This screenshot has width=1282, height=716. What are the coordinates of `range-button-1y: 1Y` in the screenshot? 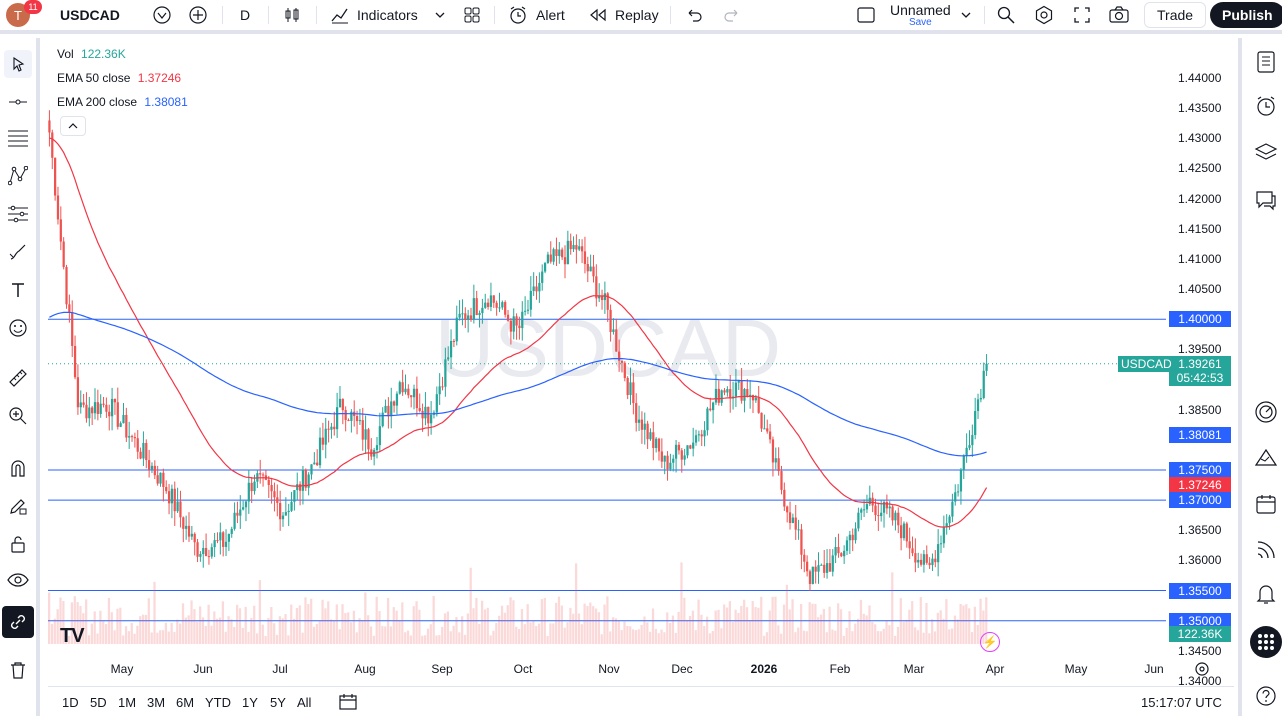 It's located at (250, 702).